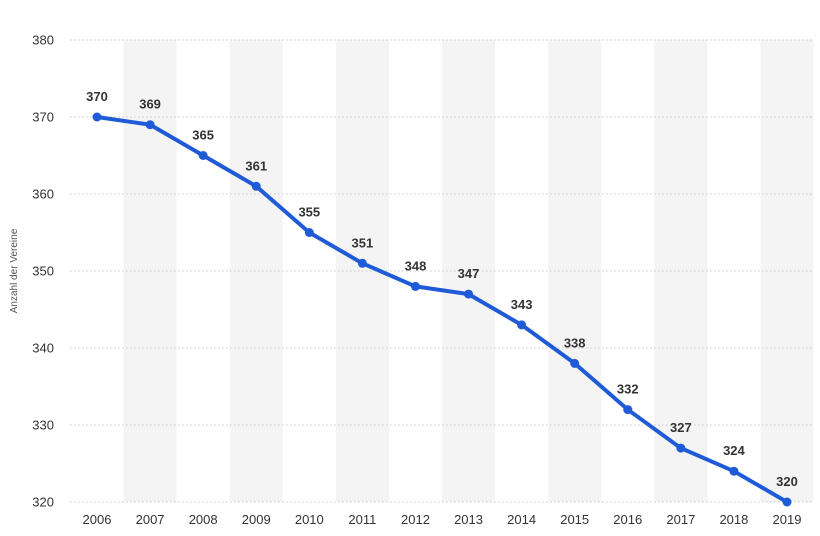  I want to click on y-tick-label: 360, so click(43, 194).